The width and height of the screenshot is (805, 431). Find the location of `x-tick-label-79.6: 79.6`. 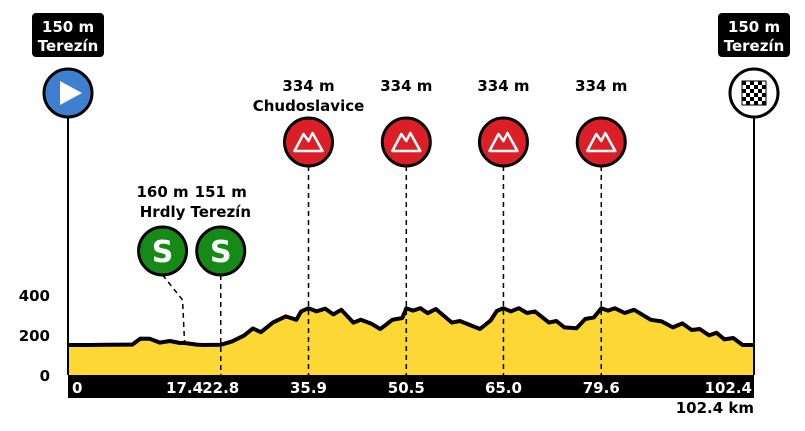

x-tick-label-79.6: 79.6 is located at coordinates (601, 388).